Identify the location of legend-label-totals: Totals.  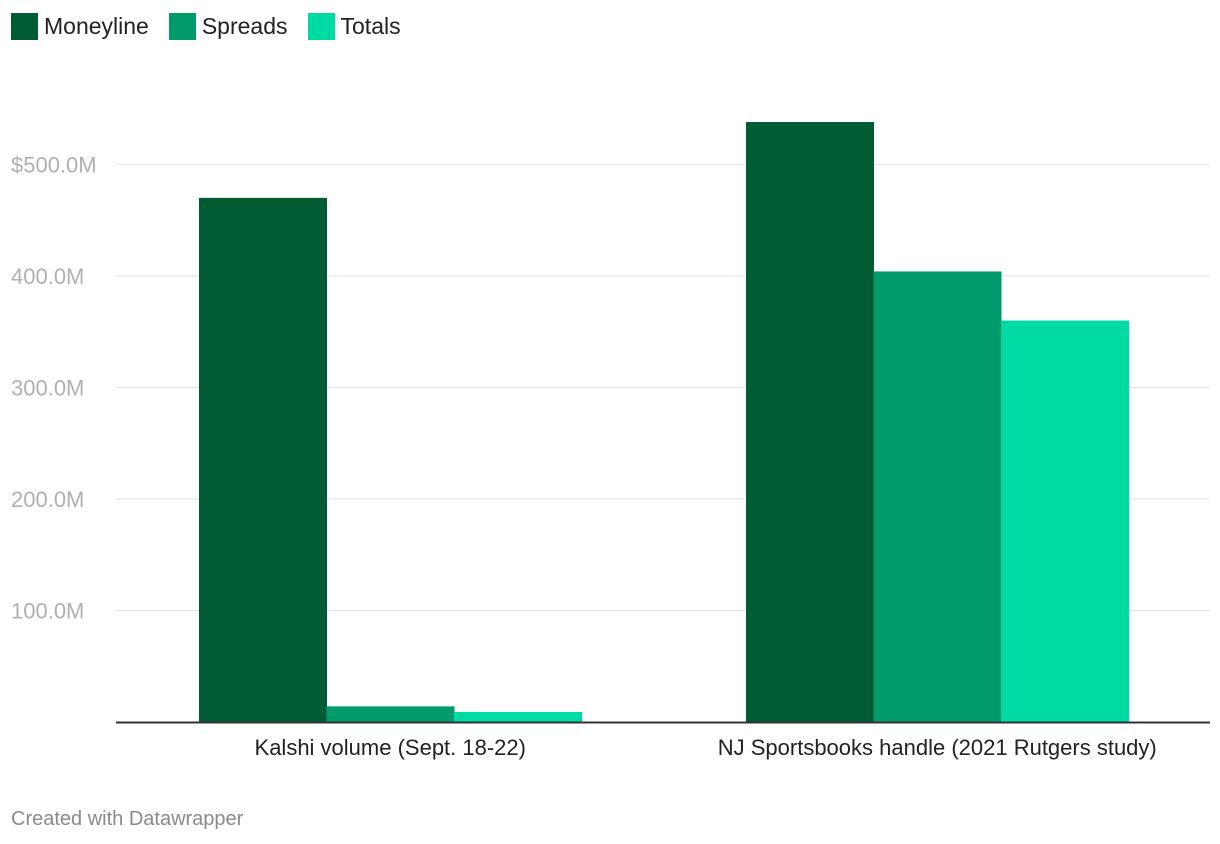
(370, 26).